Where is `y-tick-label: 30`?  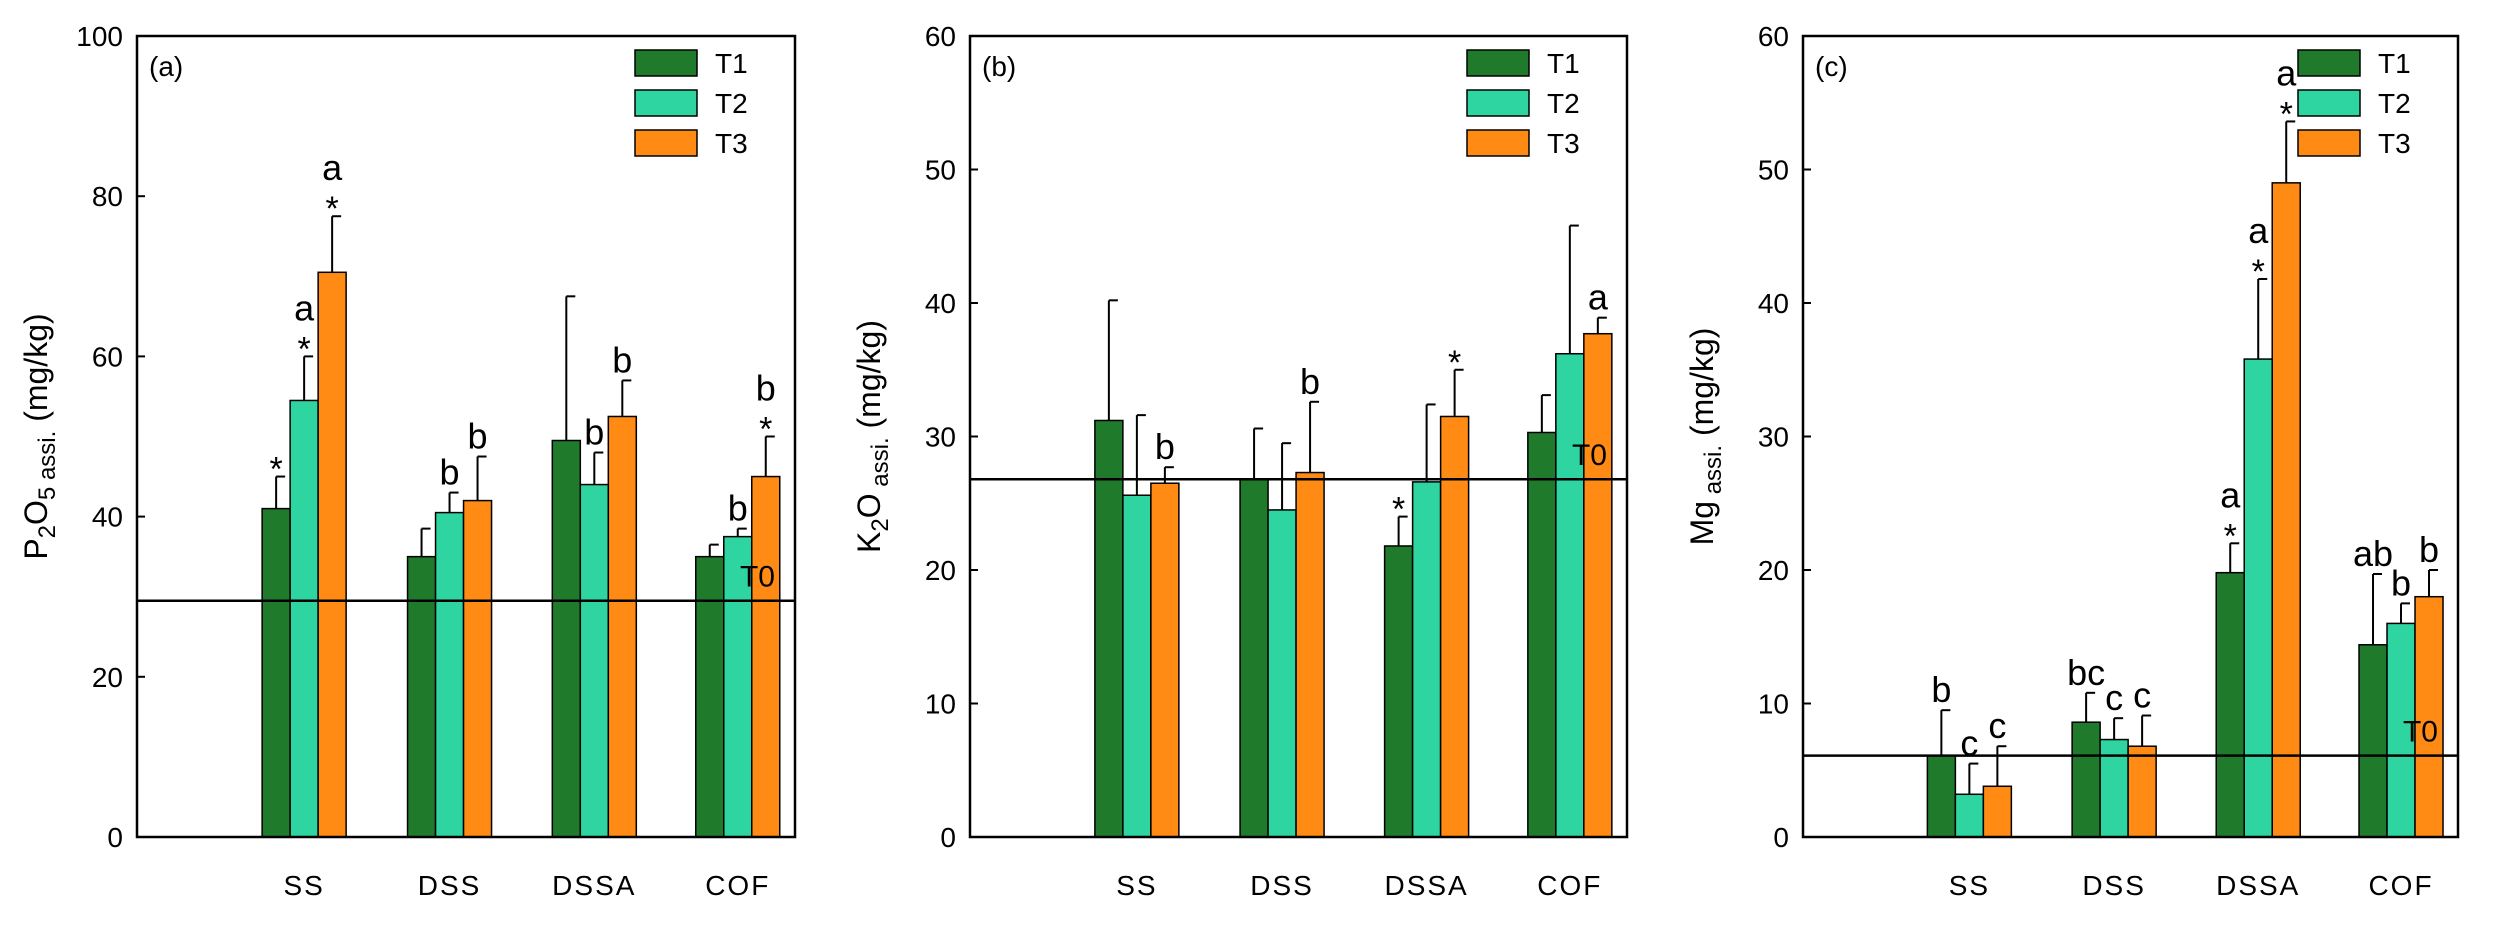
y-tick-label: 30 is located at coordinates (940, 437).